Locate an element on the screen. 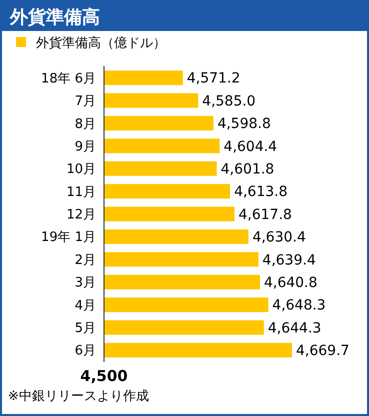 Image resolution: width=369 pixels, height=416 pixels. data-label: 4,598.8 is located at coordinates (244, 124).